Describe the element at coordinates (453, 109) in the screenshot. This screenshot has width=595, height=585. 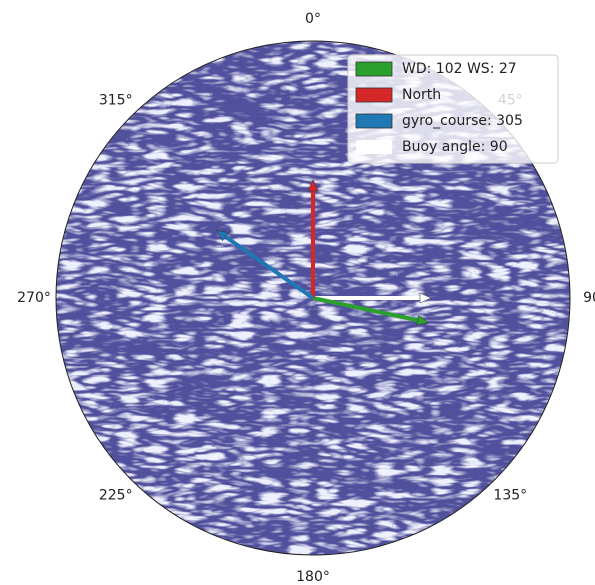
I see `legend-box` at that location.